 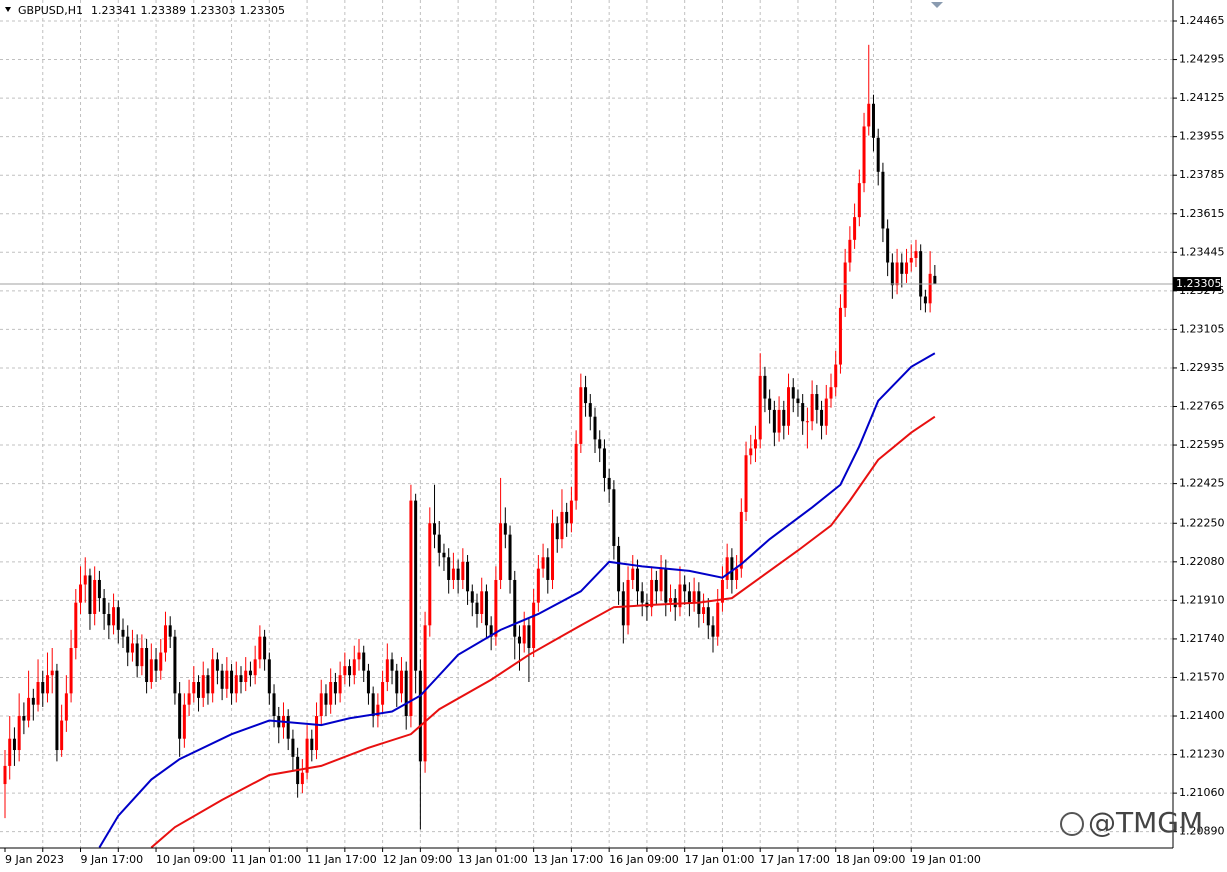 What do you see at coordinates (1072, 824) in the screenshot?
I see `watermark-logo` at bounding box center [1072, 824].